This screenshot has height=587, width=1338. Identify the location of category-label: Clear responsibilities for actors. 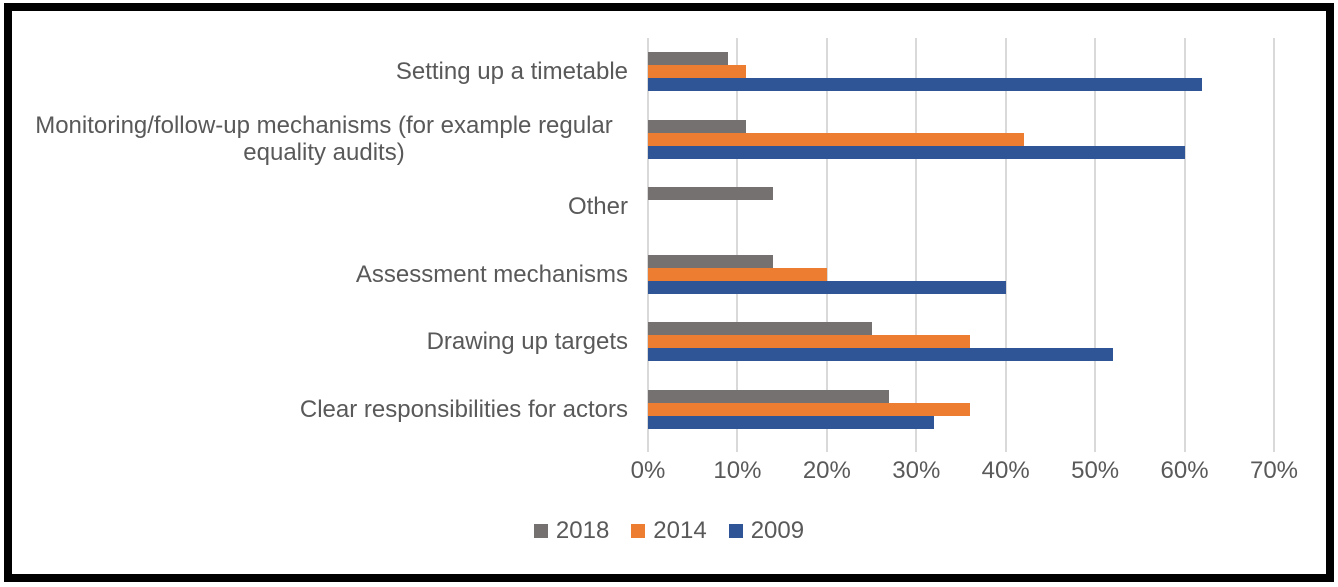
(463, 409).